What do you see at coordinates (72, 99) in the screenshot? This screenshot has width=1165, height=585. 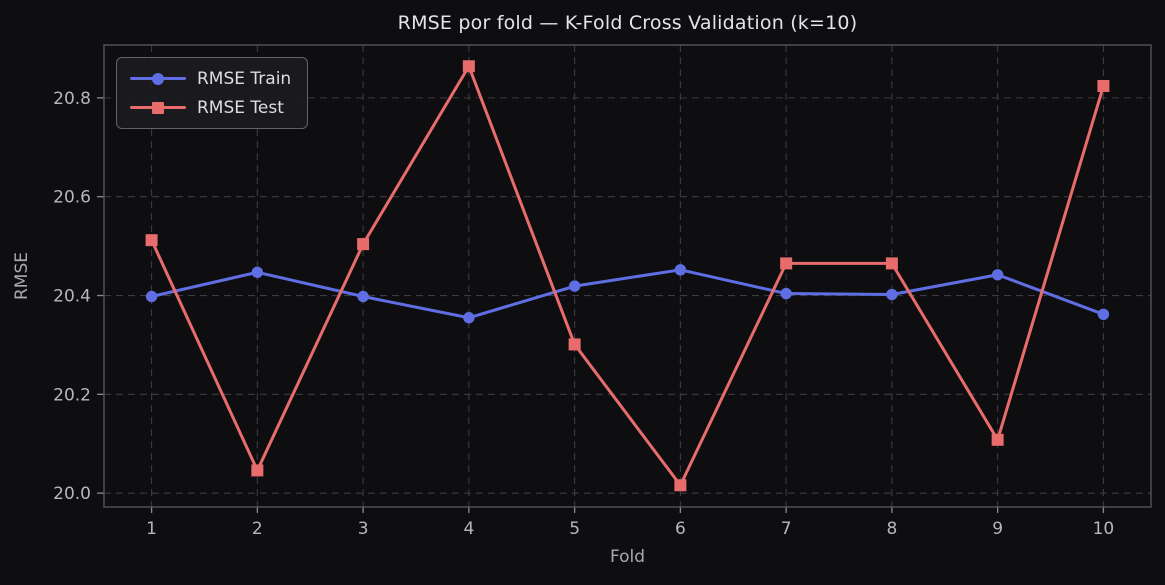 I see `y-tick-label: 20.8` at bounding box center [72, 99].